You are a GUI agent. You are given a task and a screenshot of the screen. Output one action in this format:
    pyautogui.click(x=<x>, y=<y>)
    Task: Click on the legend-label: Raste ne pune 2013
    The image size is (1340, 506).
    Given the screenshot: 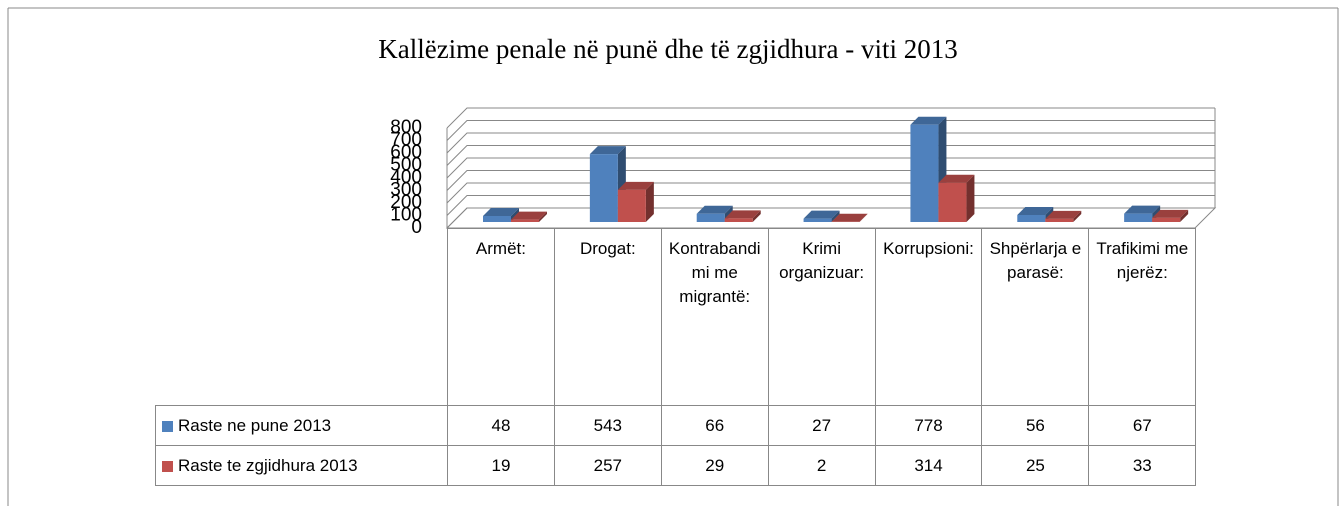 What is the action you would take?
    pyautogui.click(x=255, y=425)
    